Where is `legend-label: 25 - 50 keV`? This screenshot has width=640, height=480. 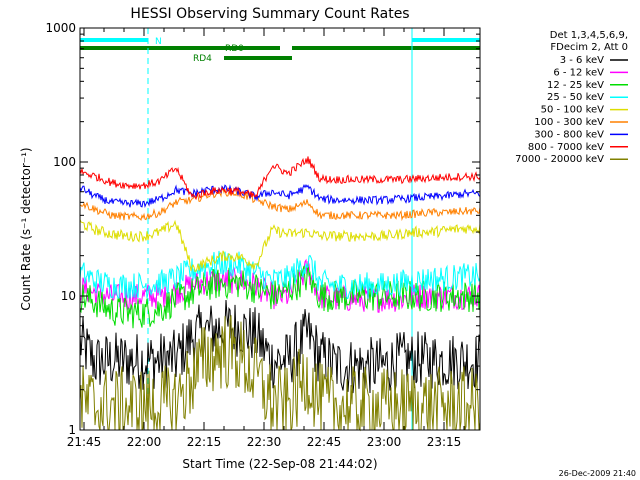
legend-label: 25 - 50 keV is located at coordinates (575, 97).